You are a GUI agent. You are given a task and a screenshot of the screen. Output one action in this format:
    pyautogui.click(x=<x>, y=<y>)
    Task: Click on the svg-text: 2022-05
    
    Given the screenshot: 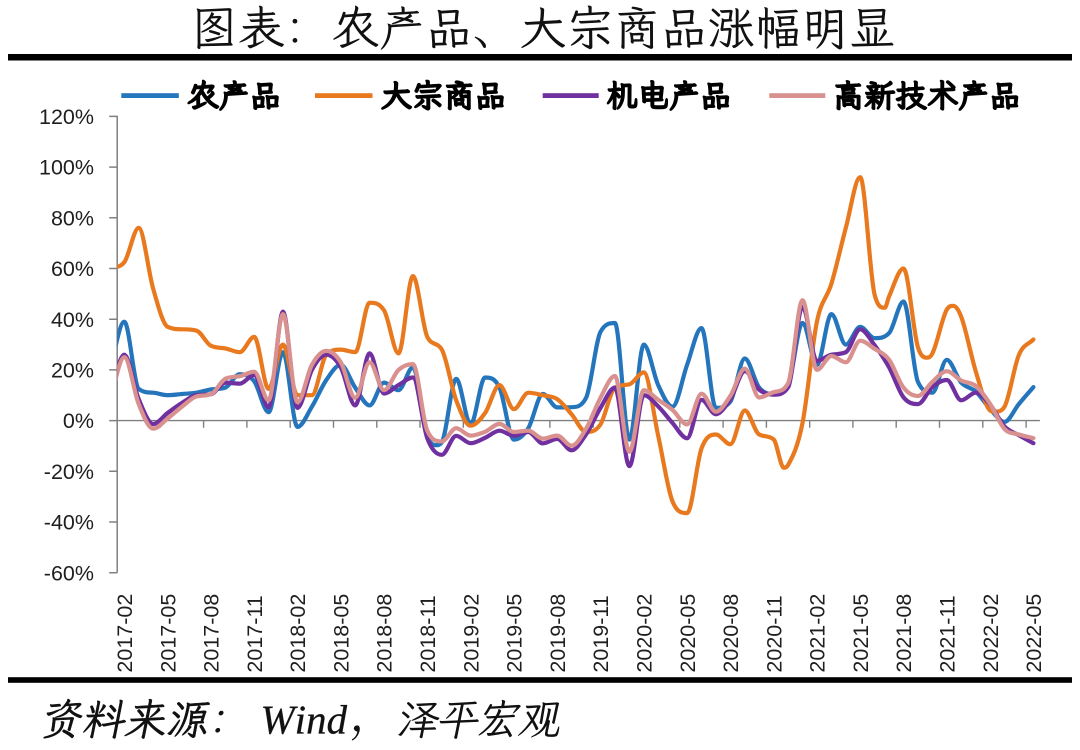 What is the action you would take?
    pyautogui.click(x=1034, y=633)
    